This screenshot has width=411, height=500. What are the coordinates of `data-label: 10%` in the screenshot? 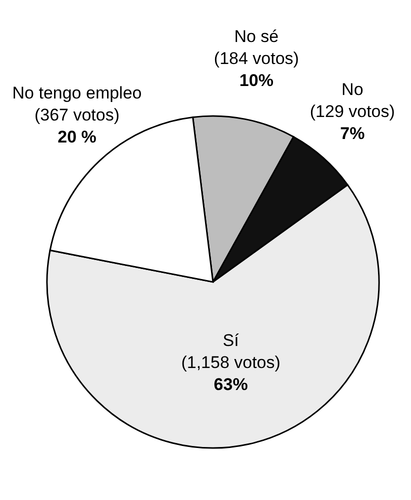 It's located at (256, 80).